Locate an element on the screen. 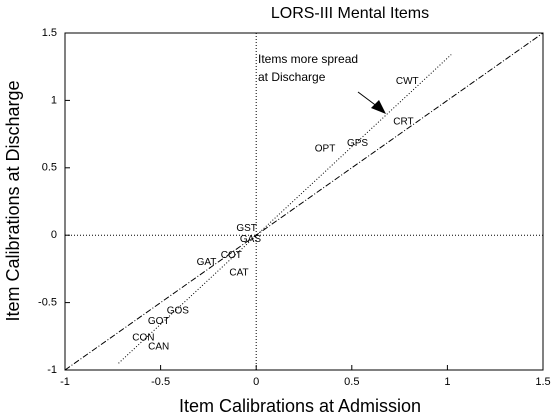 The width and height of the screenshot is (553, 419). chart-title: LORS-III Mental Items is located at coordinates (350, 13).